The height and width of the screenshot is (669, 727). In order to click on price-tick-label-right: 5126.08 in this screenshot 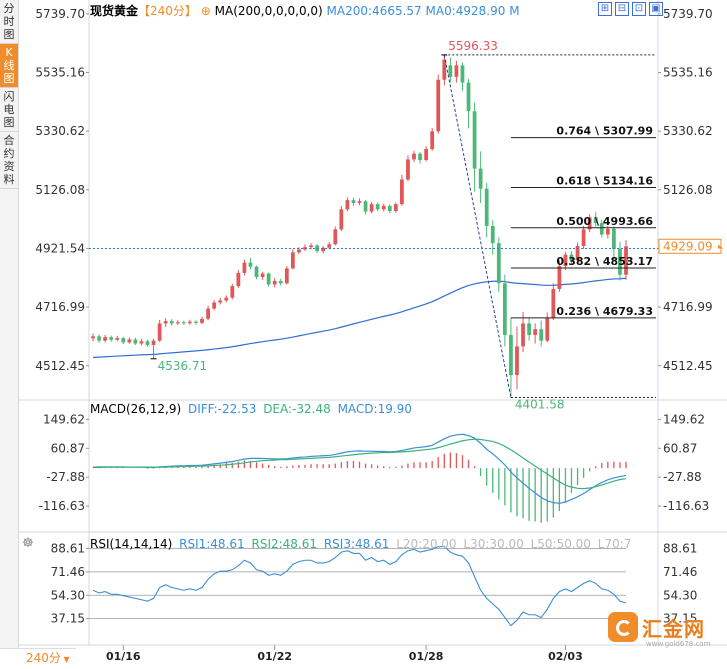, I will do `click(688, 190)`.